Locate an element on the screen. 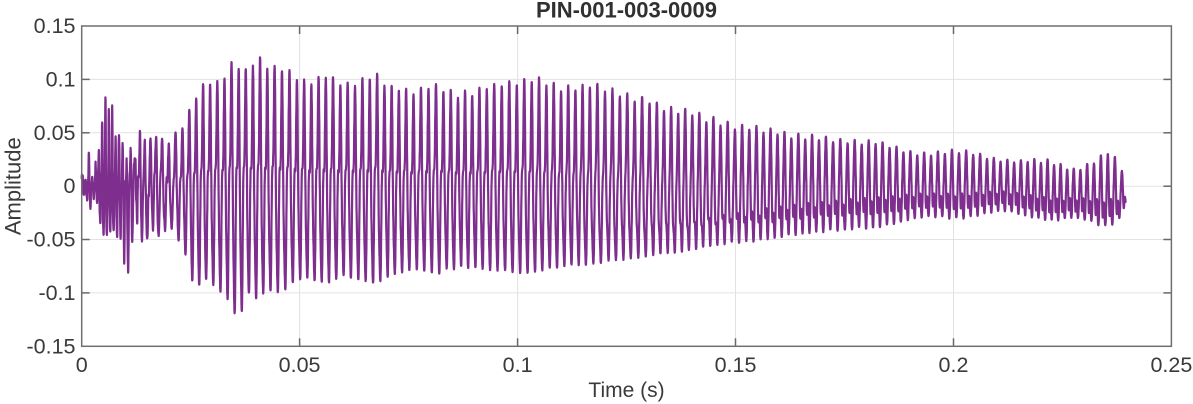 This screenshot has width=1193, height=404. svg-text: Time (s) is located at coordinates (626, 390).